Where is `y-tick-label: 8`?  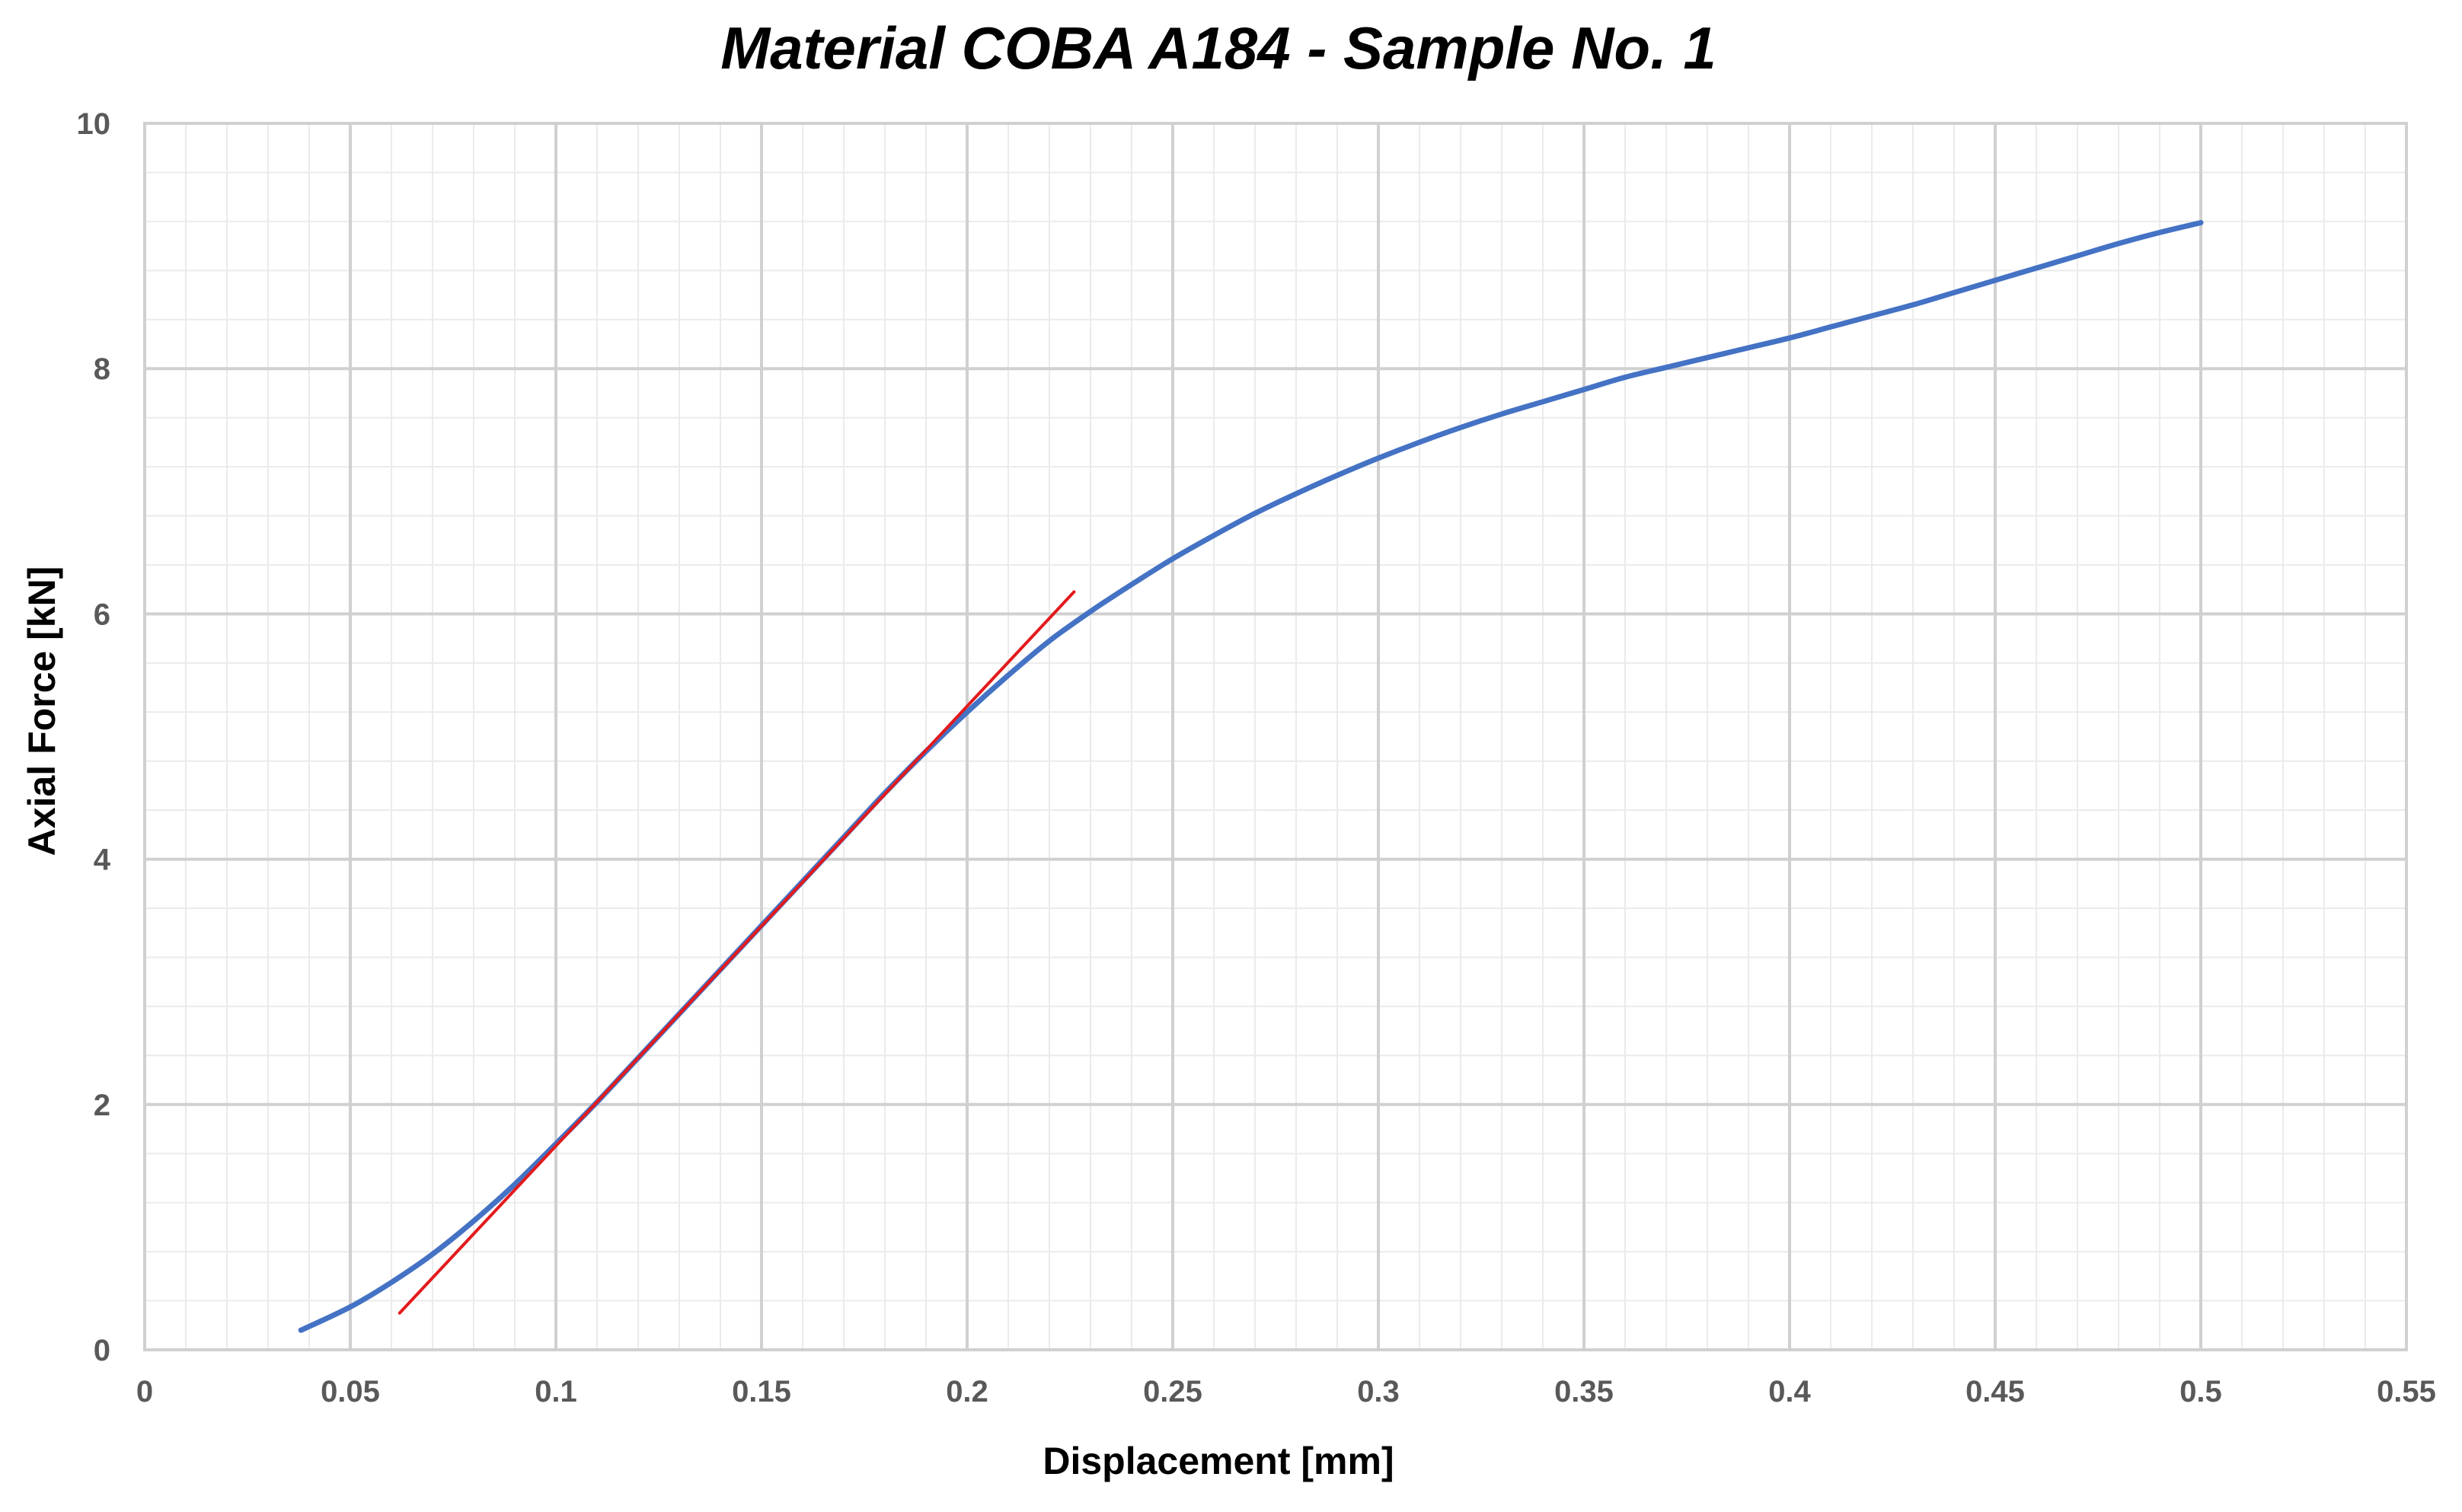 y-tick-label: 8 is located at coordinates (102, 369).